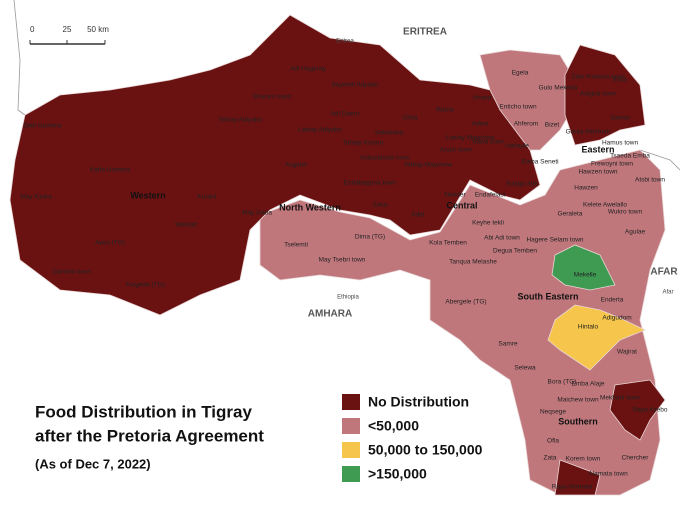 This screenshot has width=680, height=509. What do you see at coordinates (456, 150) in the screenshot?
I see `woreda-label: Axum town` at bounding box center [456, 150].